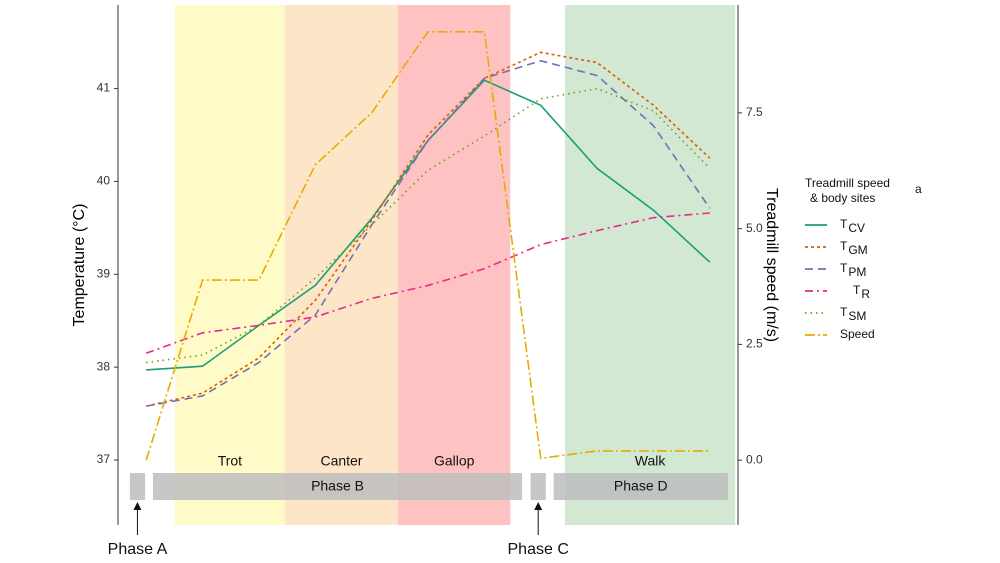 The width and height of the screenshot is (1000, 563). I want to click on legend-title: Treadmill speed, so click(847, 183).